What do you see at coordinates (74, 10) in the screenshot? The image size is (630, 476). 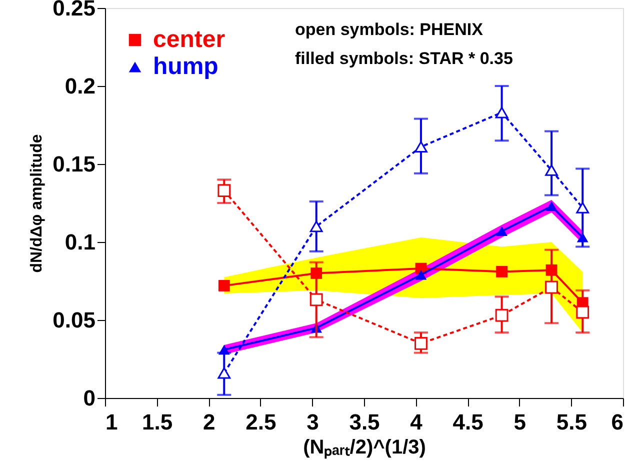 I see `y-tick-label: 0.25` at bounding box center [74, 10].